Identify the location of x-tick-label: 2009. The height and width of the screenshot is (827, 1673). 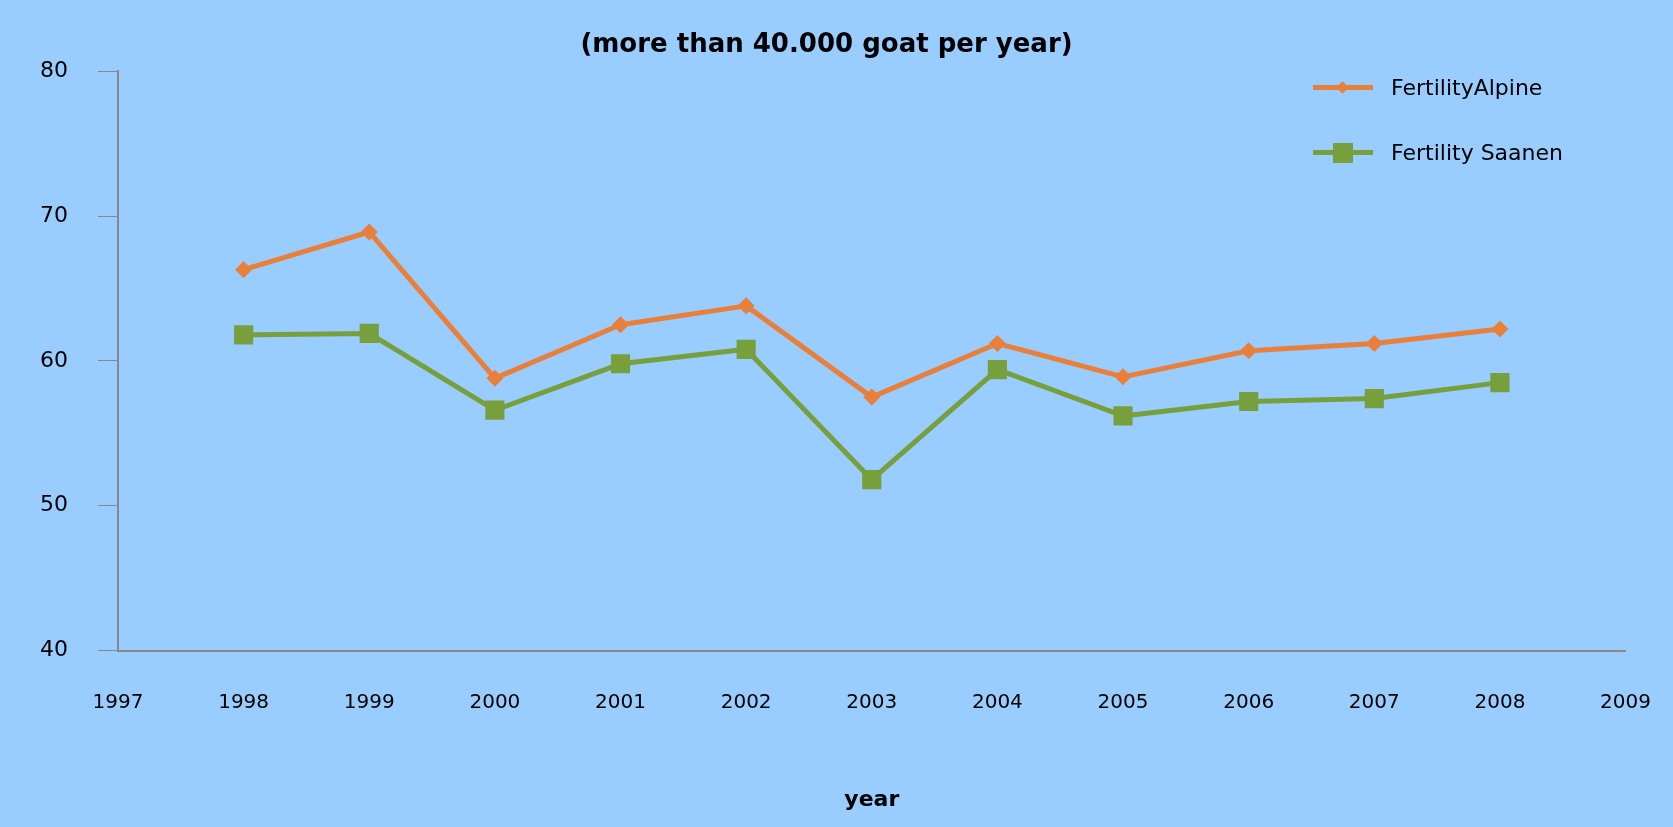
(1625, 700).